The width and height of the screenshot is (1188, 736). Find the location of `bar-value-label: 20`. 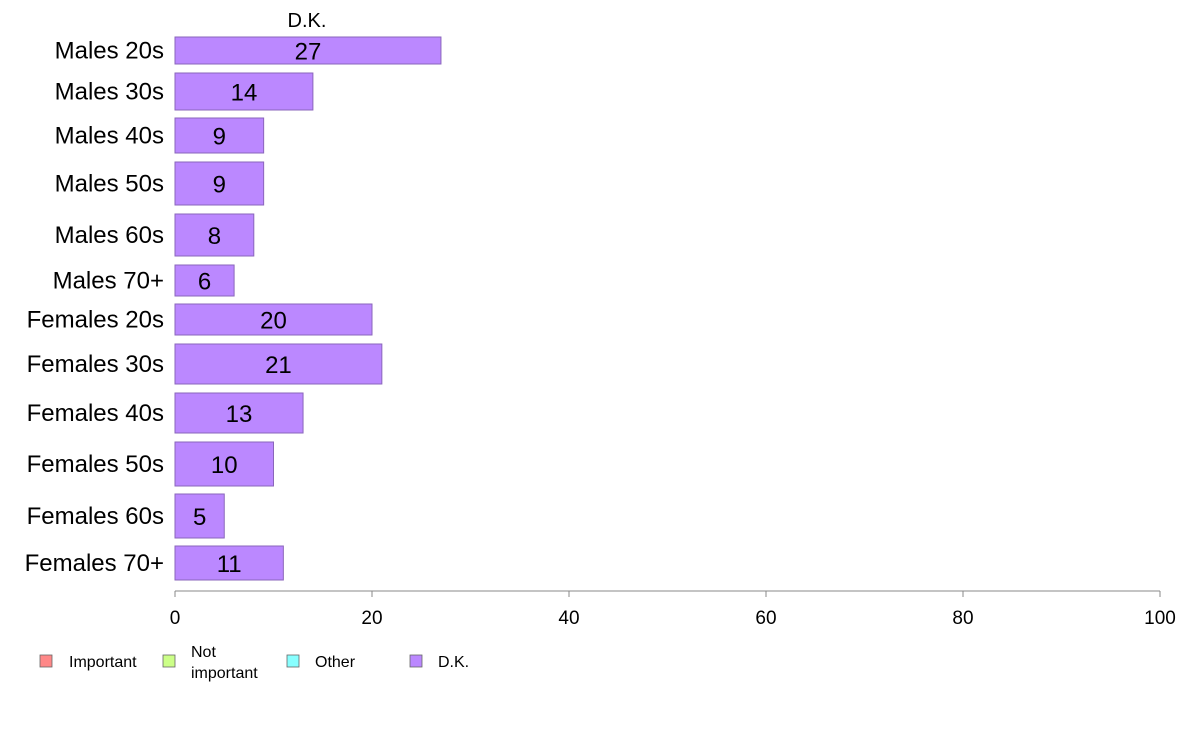

bar-value-label: 20 is located at coordinates (273, 321).